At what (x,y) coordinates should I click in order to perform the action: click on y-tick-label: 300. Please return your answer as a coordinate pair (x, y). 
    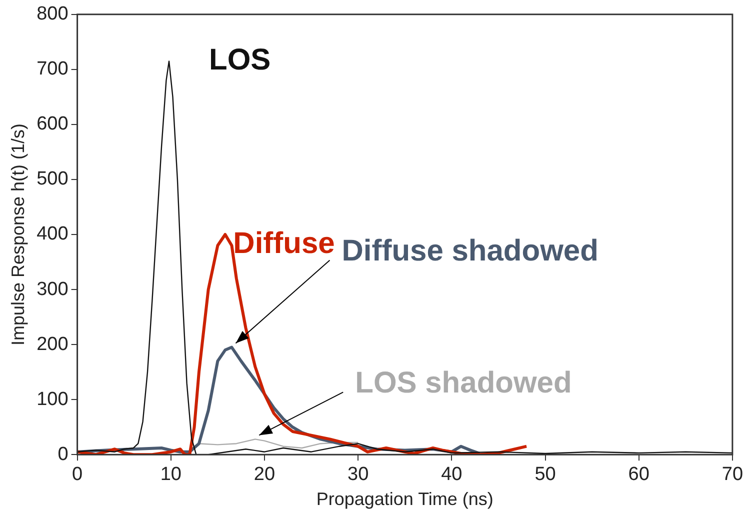
    Looking at the image, I should click on (52, 289).